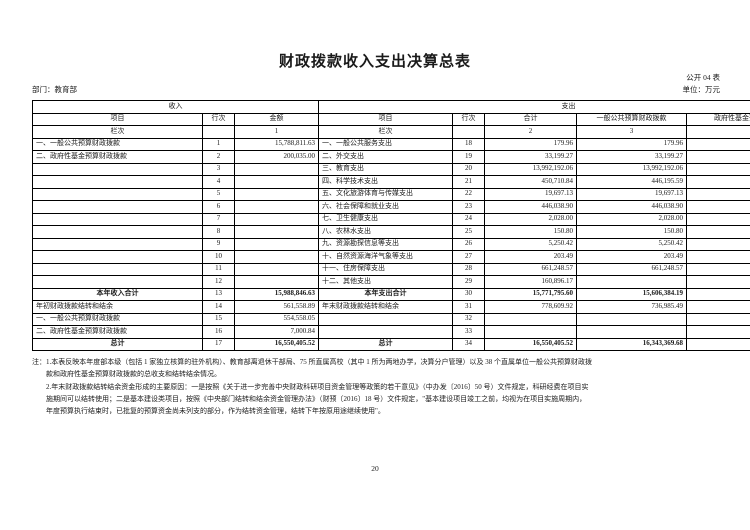 Image resolution: width=750 pixels, height=530 pixels. Describe the element at coordinates (530, 257) in the screenshot. I see `cell-expense-total: 203.49` at that location.